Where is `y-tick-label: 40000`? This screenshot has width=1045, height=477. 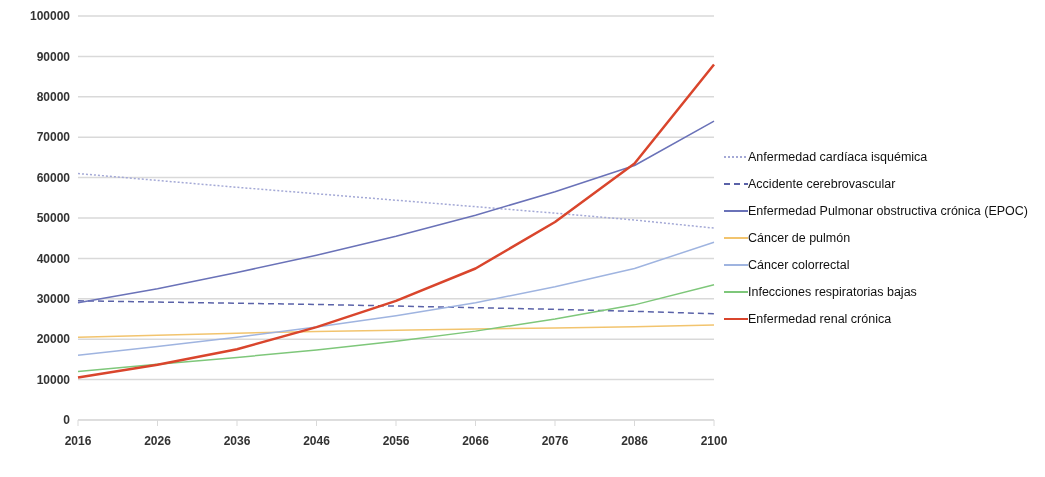
y-tick-label: 40000 is located at coordinates (53, 258).